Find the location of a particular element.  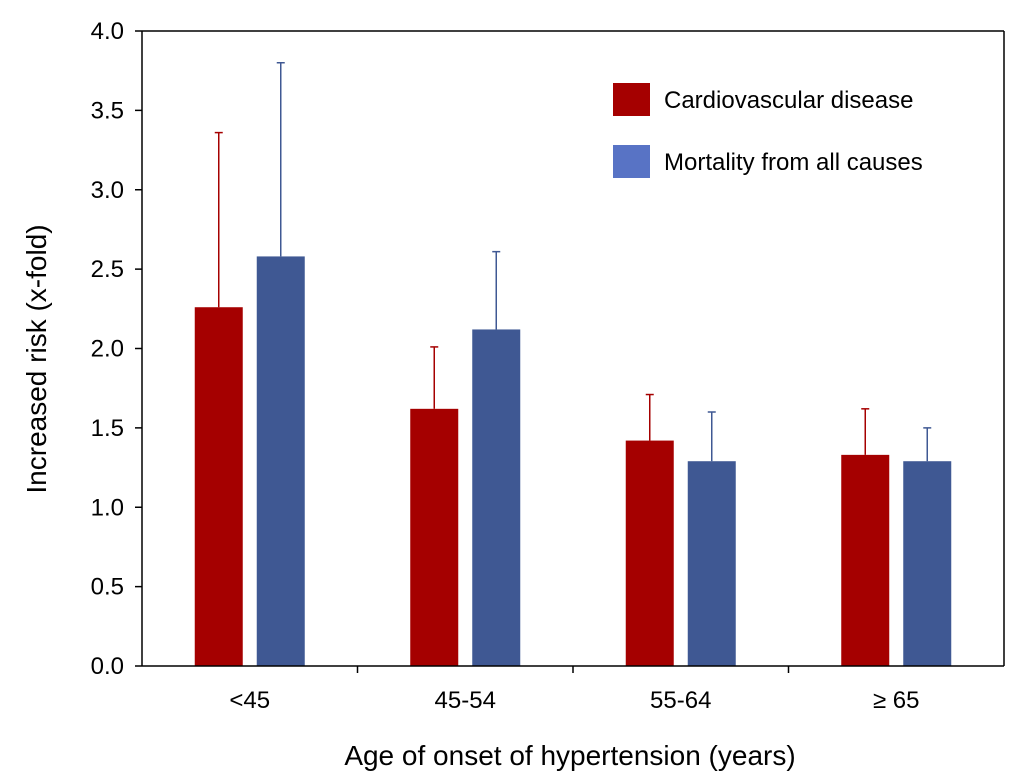

y-axis-title: Increased risk (x-fold) is located at coordinates (36, 358).